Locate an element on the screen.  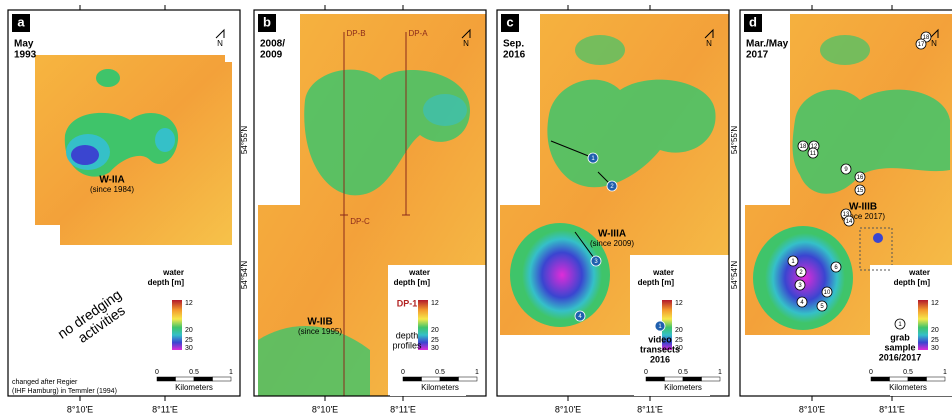
feature-name: W-IIIA is located at coordinates (612, 234).